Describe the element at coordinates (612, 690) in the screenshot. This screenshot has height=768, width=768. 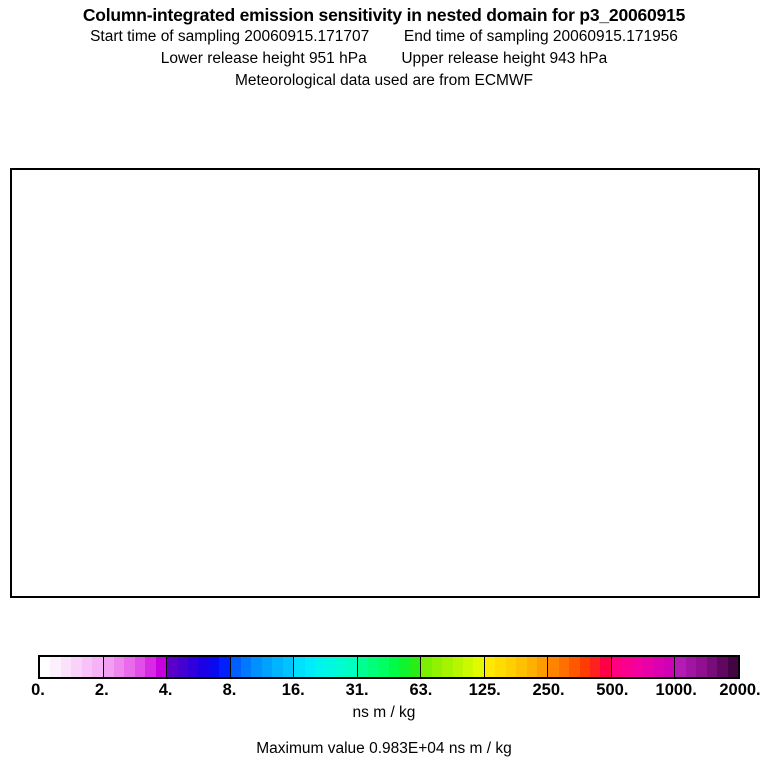
I see `colorbar-tick-9: 500.` at that location.